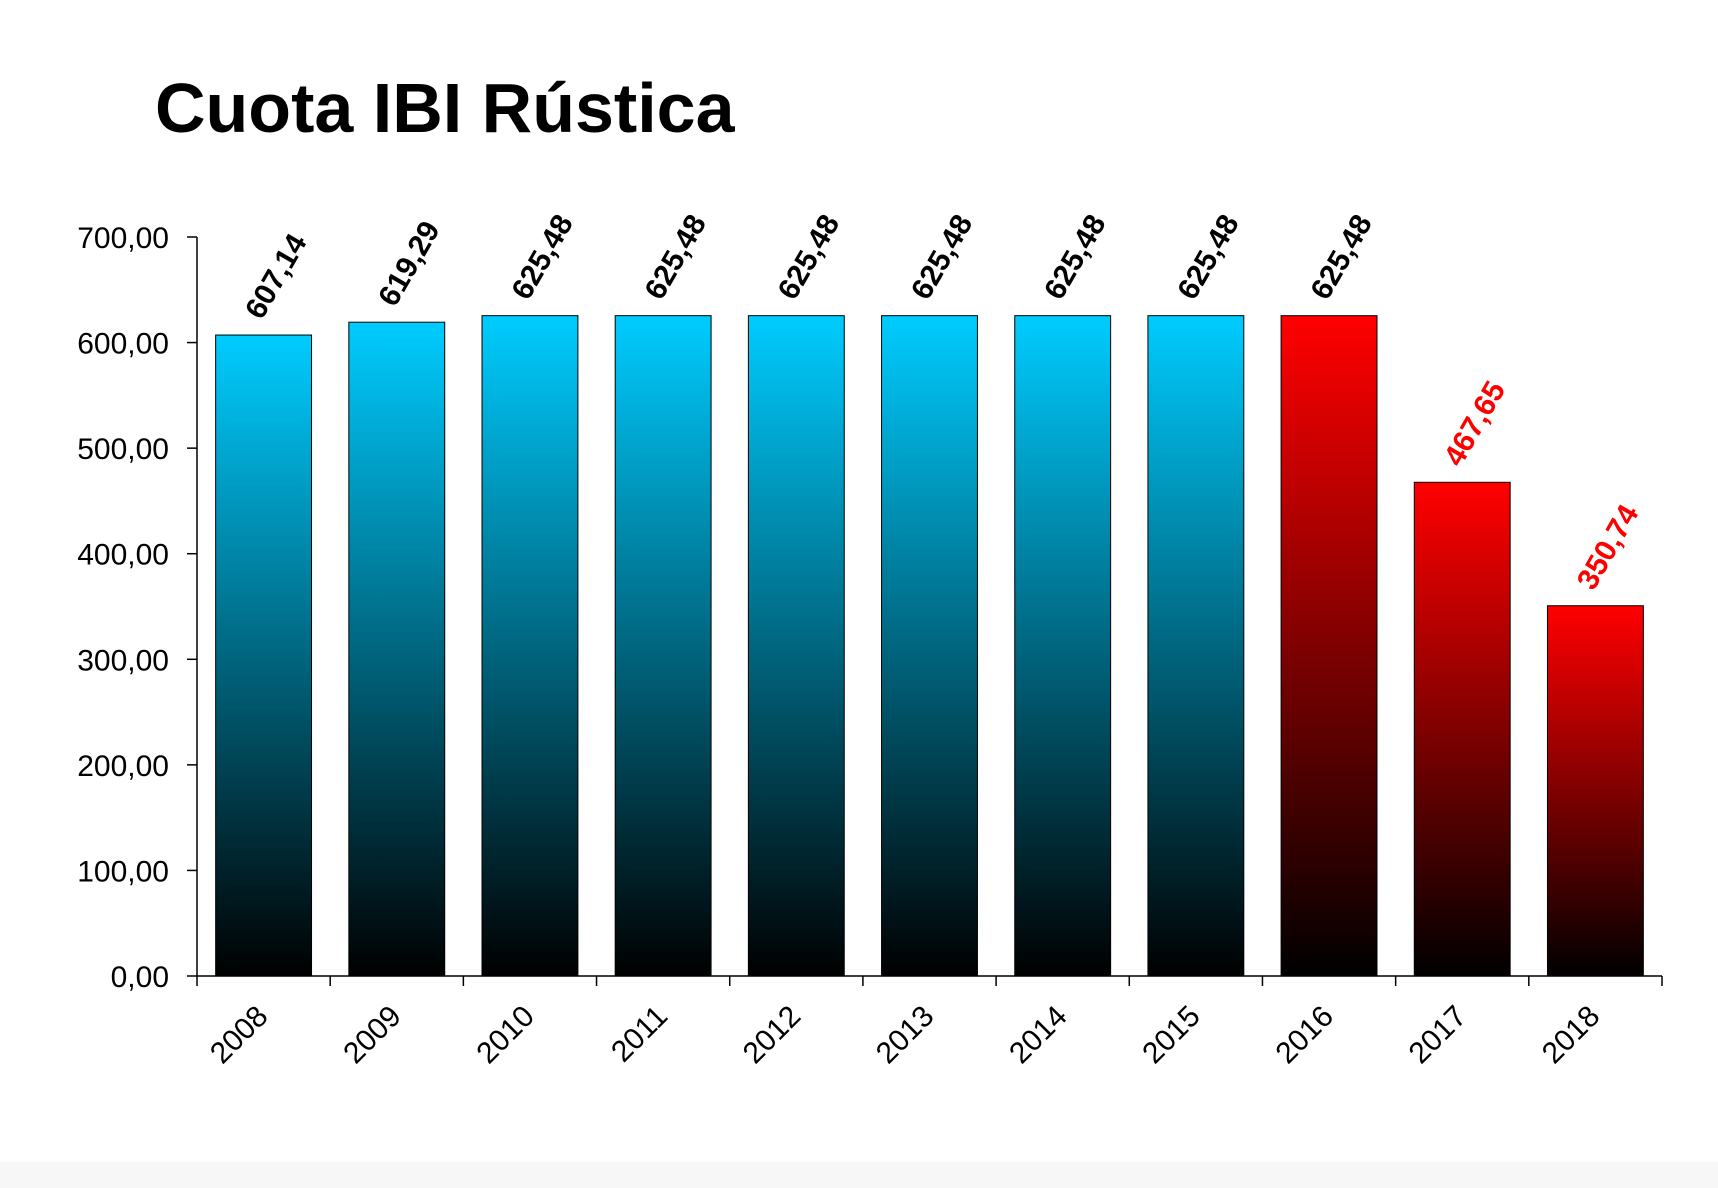 This screenshot has width=1718, height=1188. Describe the element at coordinates (676, 257) in the screenshot. I see `data-label-2011: 625,48` at that location.